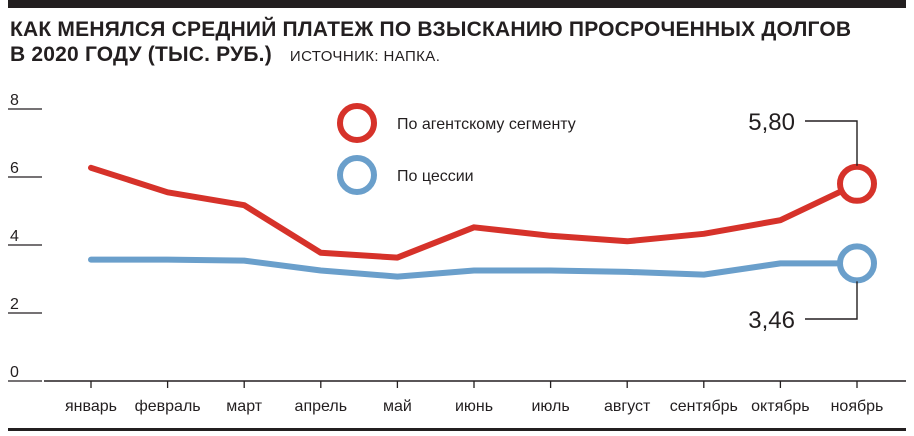  What do you see at coordinates (91, 406) in the screenshot?
I see `x-tick-label-0: январь` at bounding box center [91, 406].